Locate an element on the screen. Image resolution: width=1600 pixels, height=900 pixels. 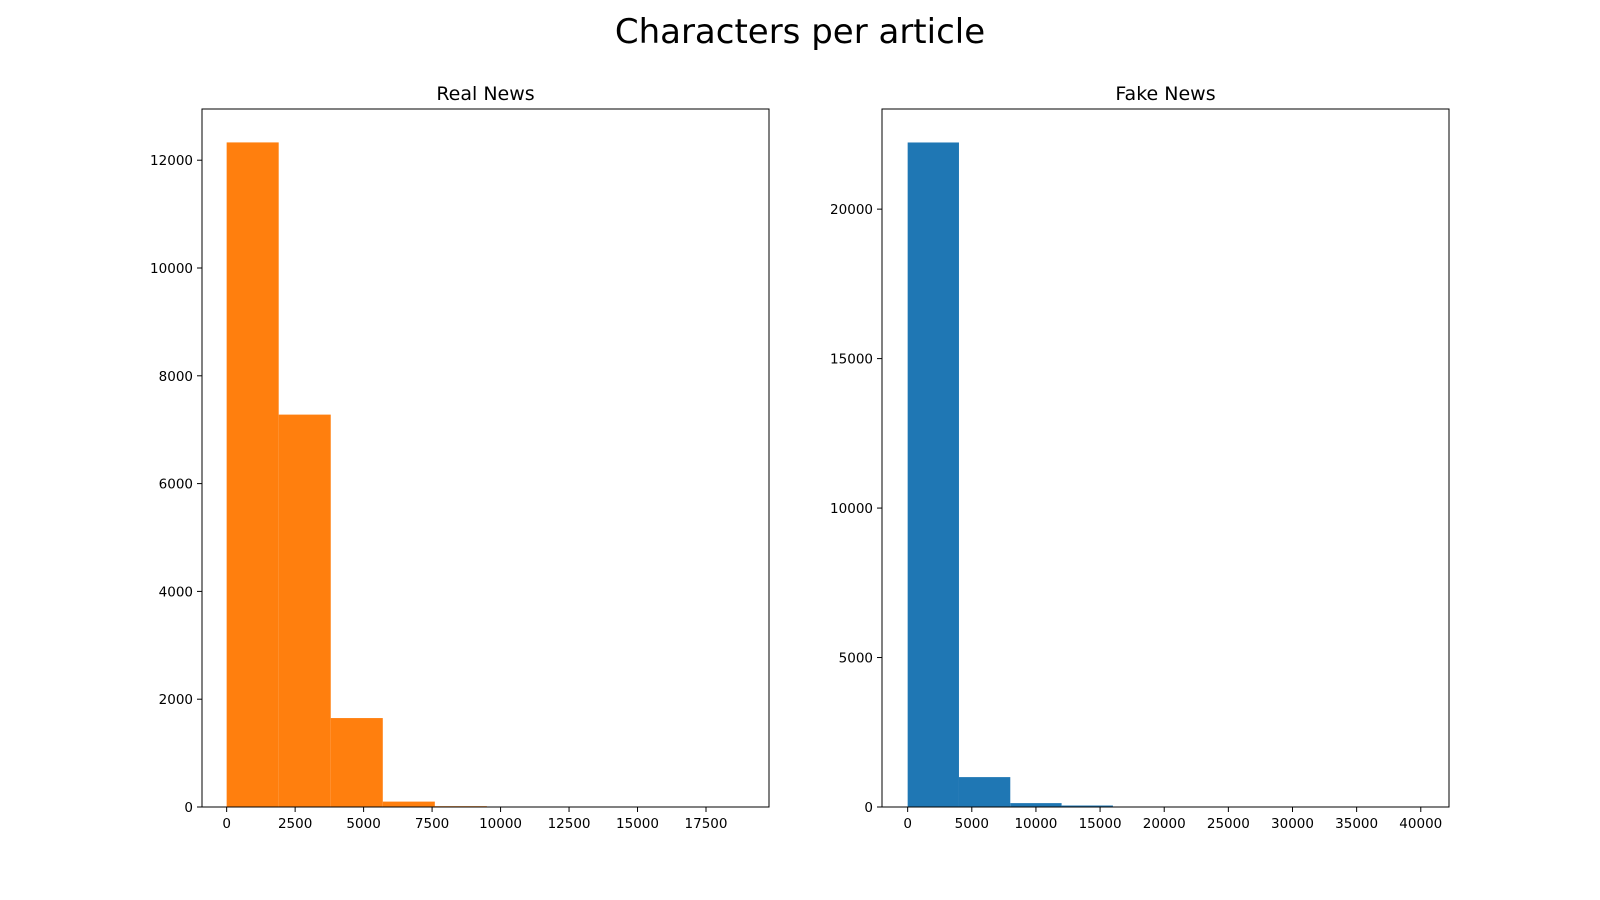
y-tick-label: 12000 is located at coordinates (171, 161).